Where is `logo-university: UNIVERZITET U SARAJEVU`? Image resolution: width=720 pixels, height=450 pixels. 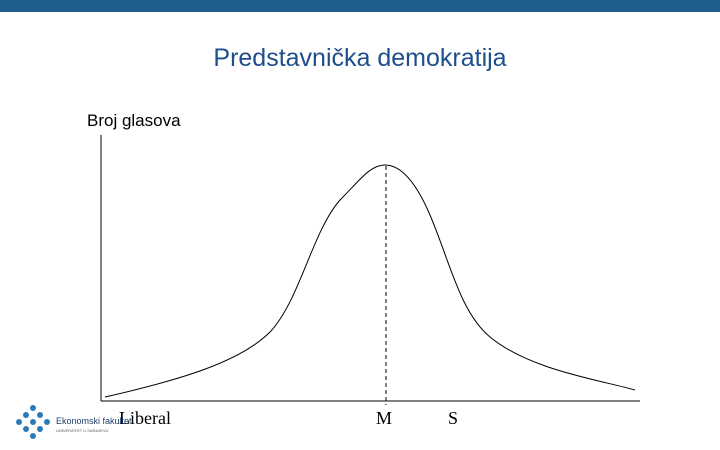
logo-university: UNIVERZITET U SARAJEVU is located at coordinates (82, 430).